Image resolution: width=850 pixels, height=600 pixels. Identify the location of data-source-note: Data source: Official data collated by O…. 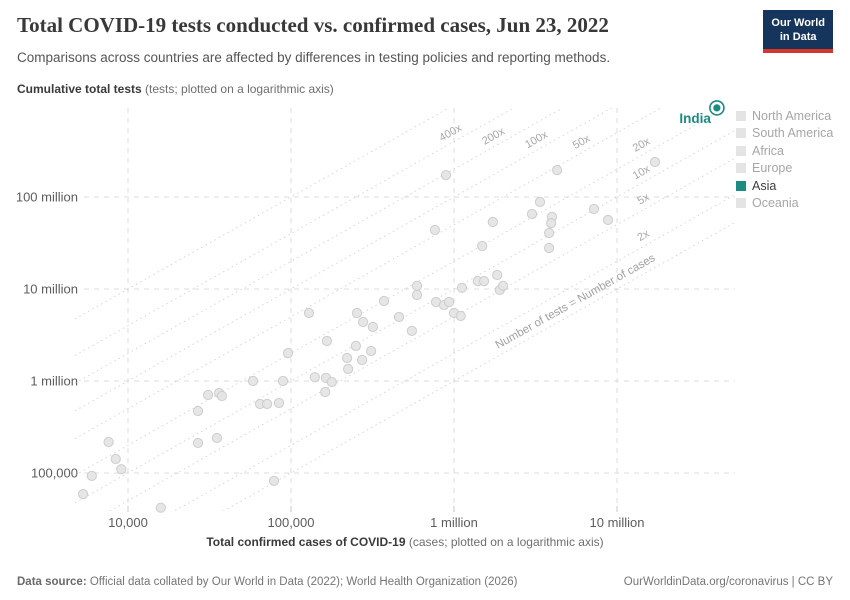
(267, 582).